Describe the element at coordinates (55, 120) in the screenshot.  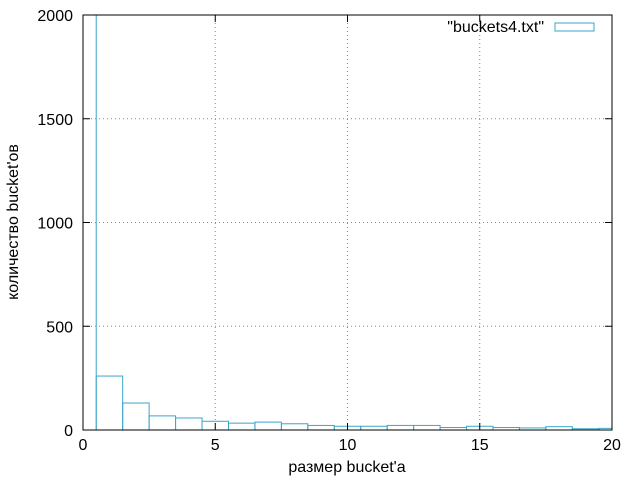
I see `y-tick-label: 1500` at that location.